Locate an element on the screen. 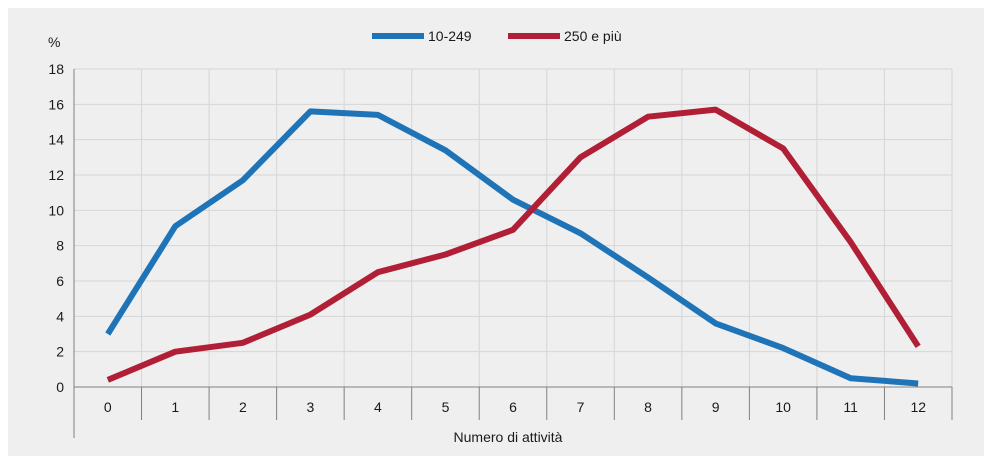 The height and width of the screenshot is (456, 984). x-axis-title: Numero di attività is located at coordinates (508, 437).